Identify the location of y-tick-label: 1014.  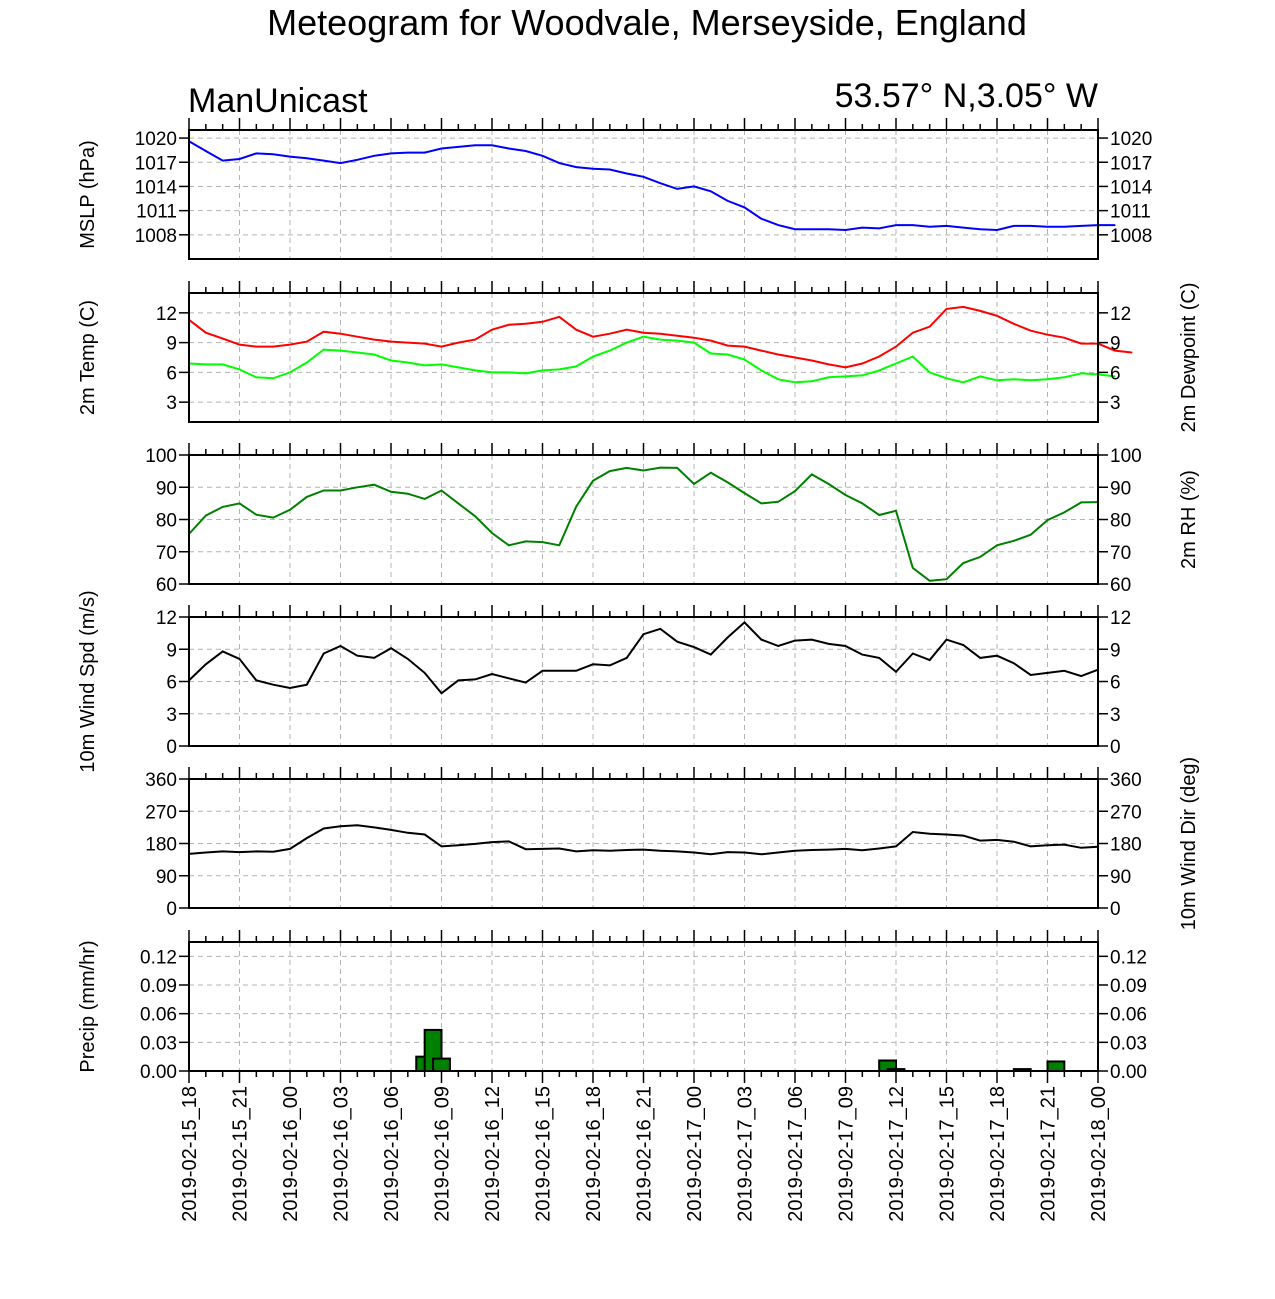
(156, 187).